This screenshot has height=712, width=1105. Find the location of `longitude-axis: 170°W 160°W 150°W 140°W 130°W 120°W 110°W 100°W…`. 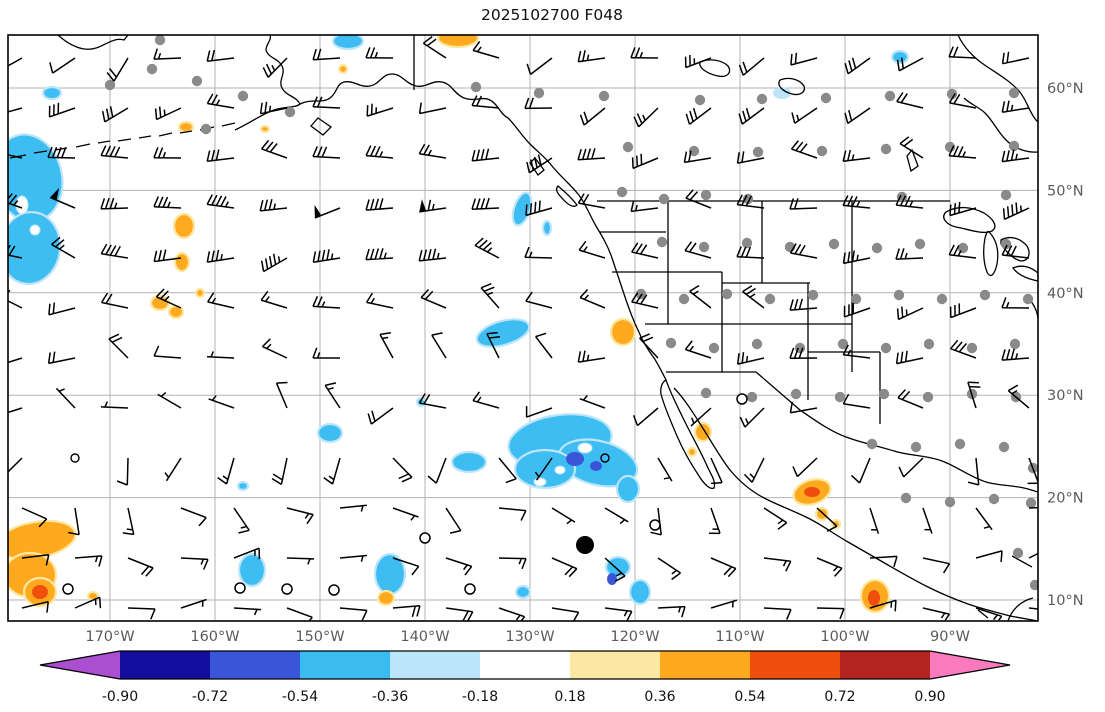

longitude-axis: 170°W 160°W 150°W 140°W 130°W 120°W 110°W 100°W… is located at coordinates (527, 637).